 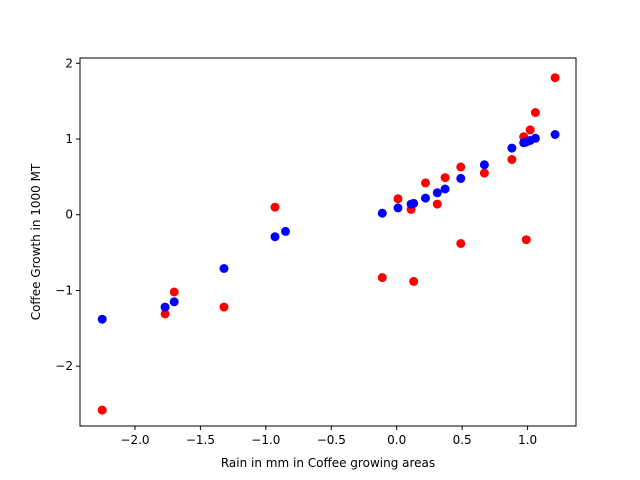 What do you see at coordinates (462, 440) in the screenshot?
I see `x-tick-label: 0.5` at bounding box center [462, 440].